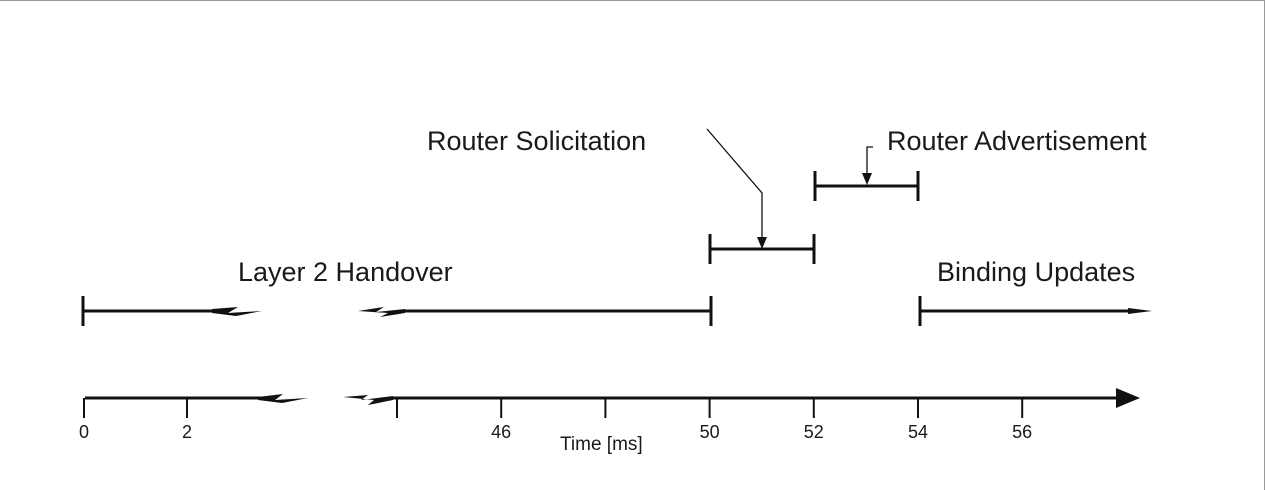 The image size is (1265, 491). I want to click on layer2-handover-bar, so click(397, 311).